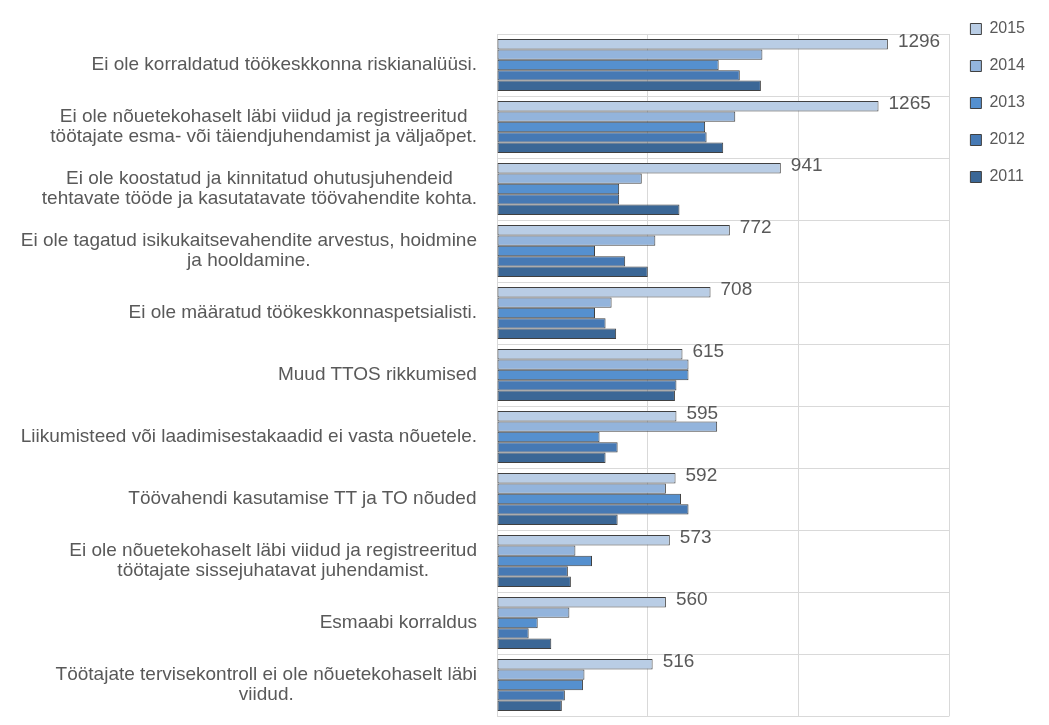 Image resolution: width=1049 pixels, height=725 pixels. What do you see at coordinates (1007, 139) in the screenshot?
I see `legend-label: 2012` at bounding box center [1007, 139].